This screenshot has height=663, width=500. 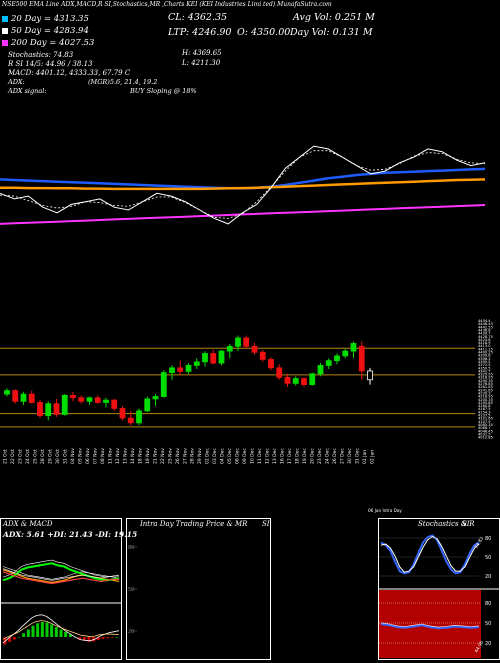 I want to click on price-tick-label: 4329.95, so click(x=485, y=375).